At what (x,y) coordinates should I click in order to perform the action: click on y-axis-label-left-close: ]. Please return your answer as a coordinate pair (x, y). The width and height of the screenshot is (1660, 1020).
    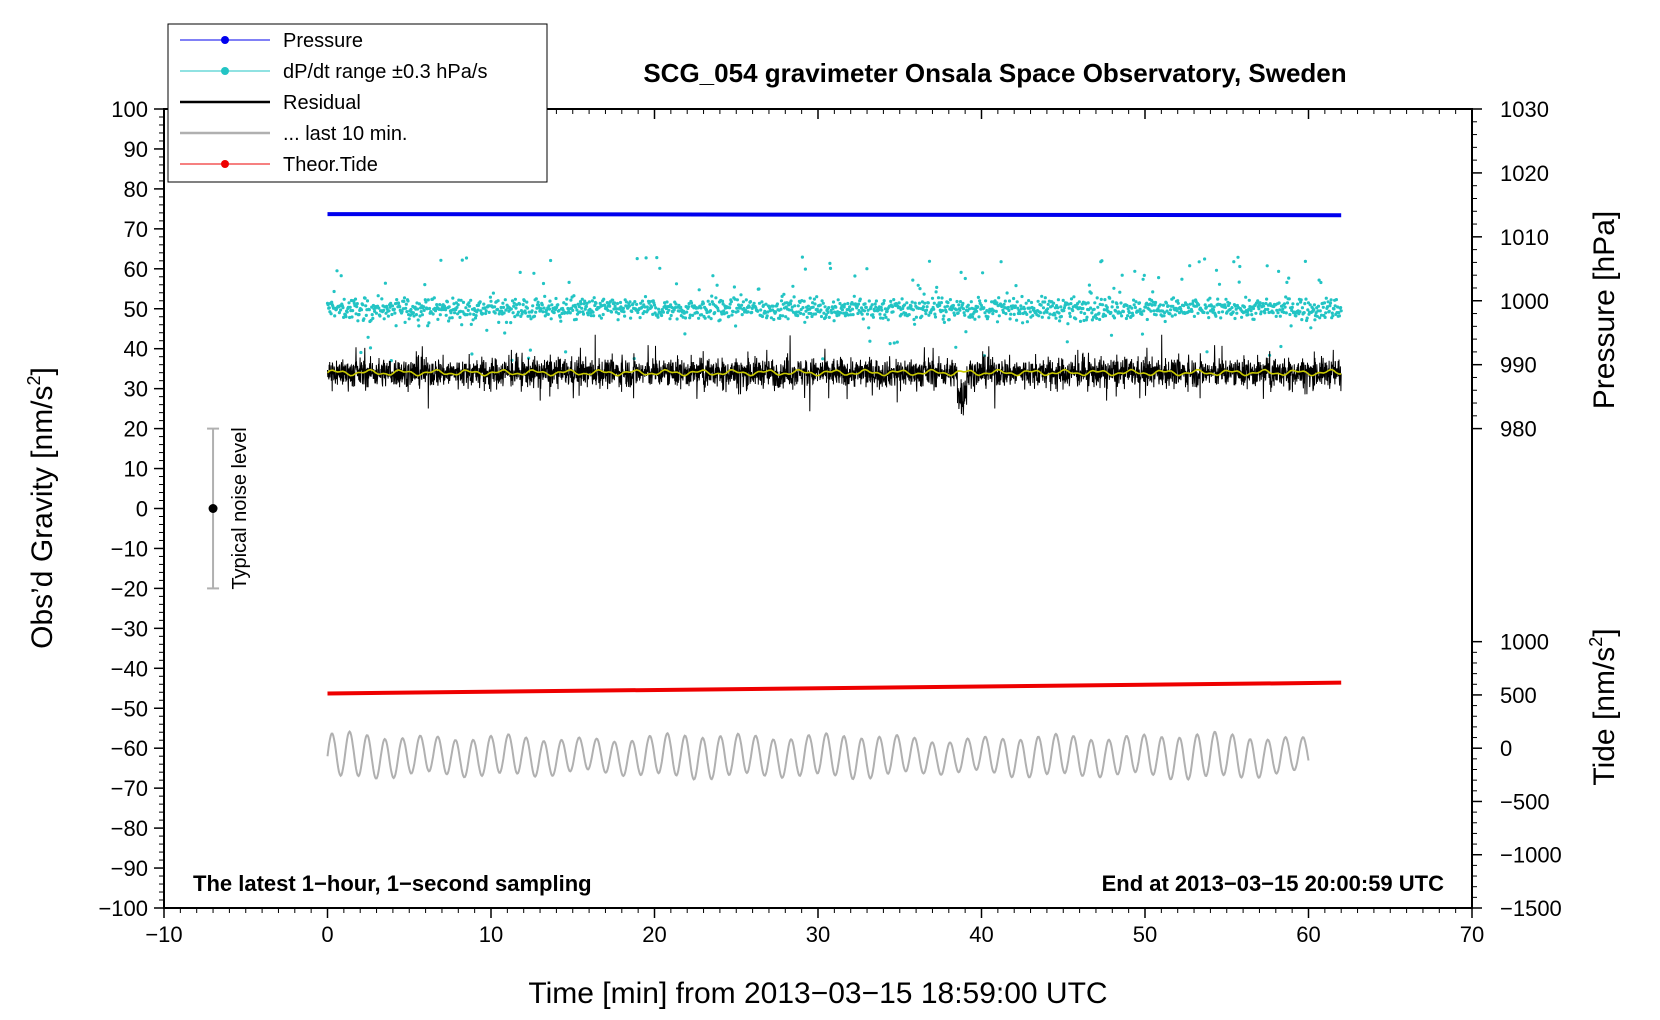
    Looking at the image, I should click on (42, 371).